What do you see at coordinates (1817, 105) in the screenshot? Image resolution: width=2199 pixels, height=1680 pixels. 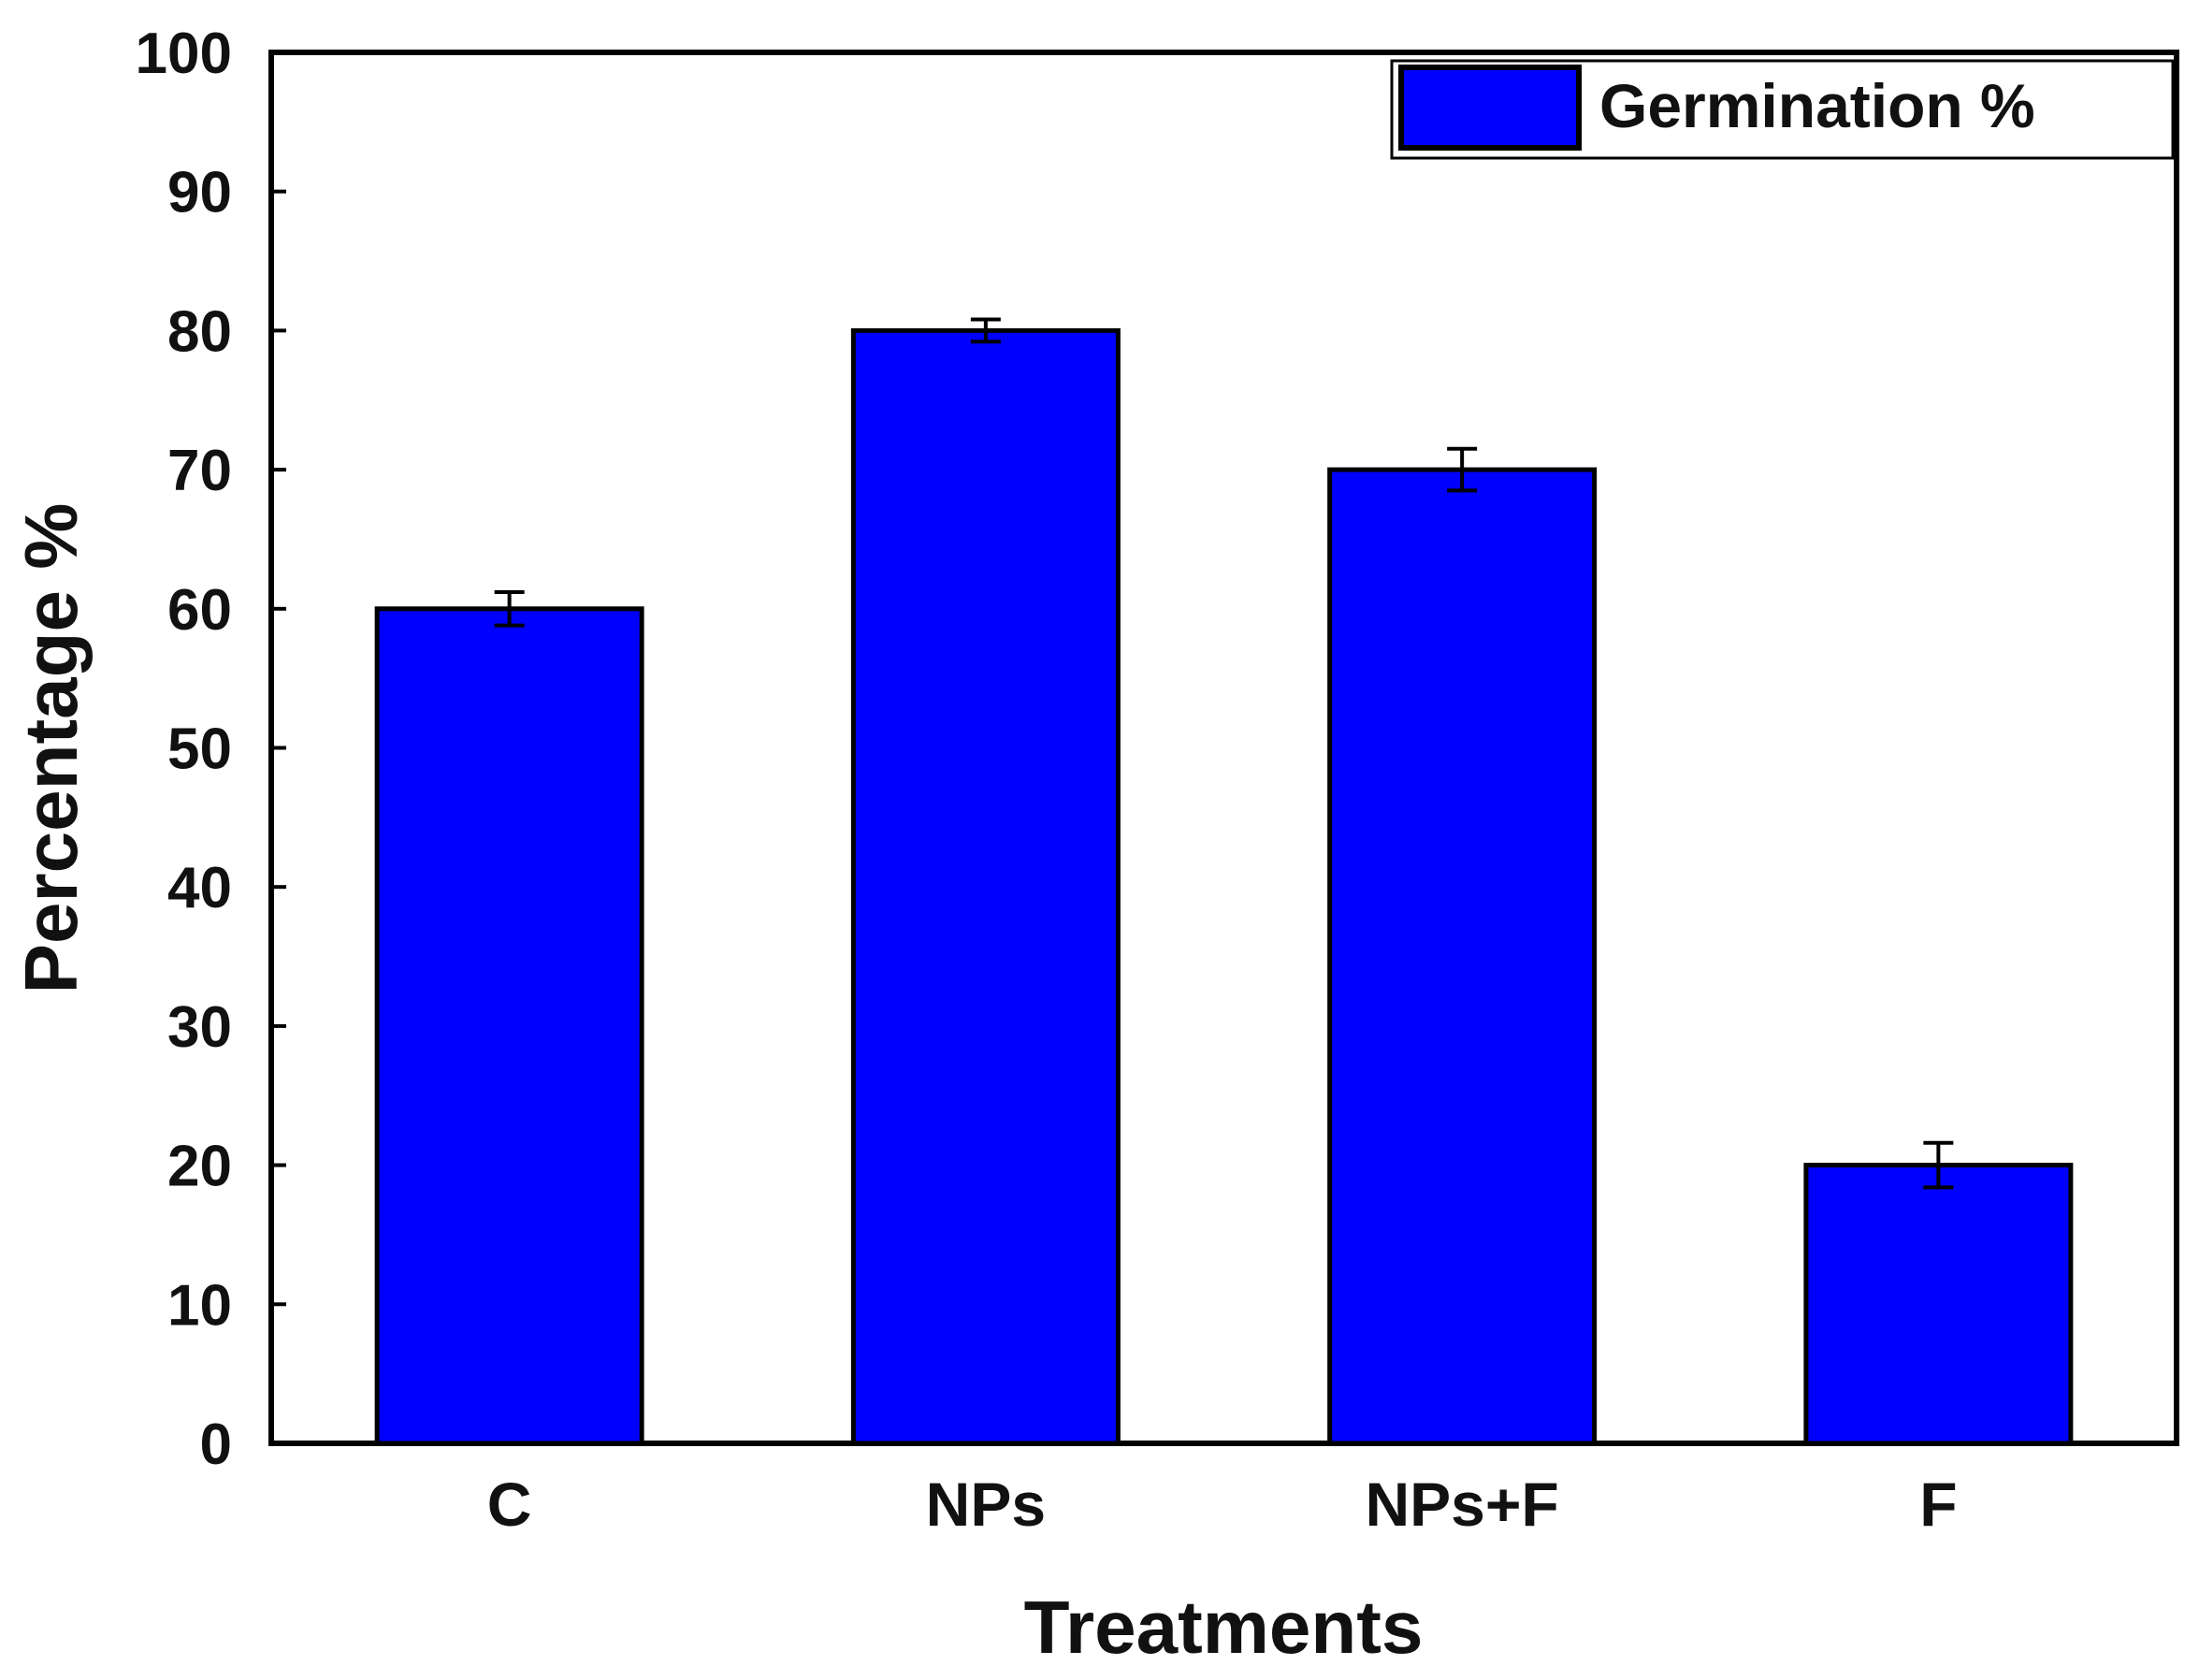 I see `legend-label: Germination %` at bounding box center [1817, 105].